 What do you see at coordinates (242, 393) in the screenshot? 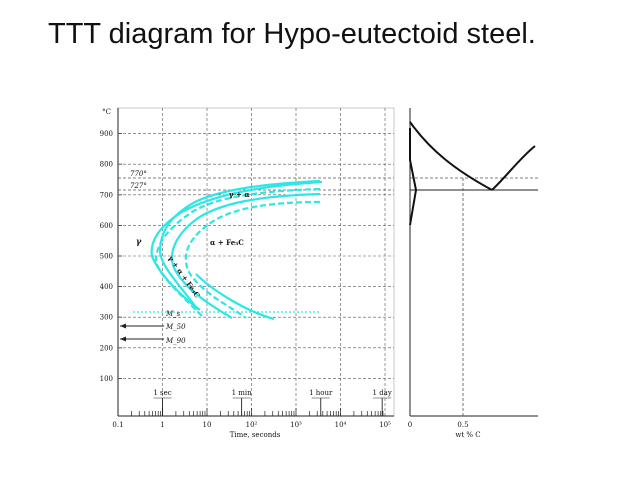
I see `time-mark-label: 1 min` at bounding box center [242, 393].